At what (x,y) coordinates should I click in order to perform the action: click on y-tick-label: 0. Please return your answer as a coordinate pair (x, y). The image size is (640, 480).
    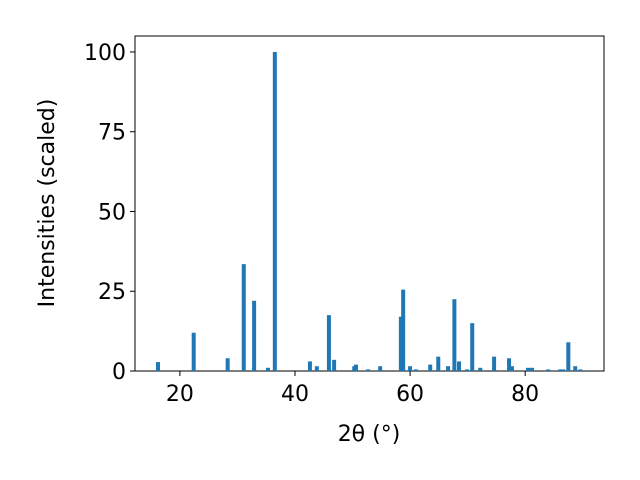
    Looking at the image, I should click on (119, 372).